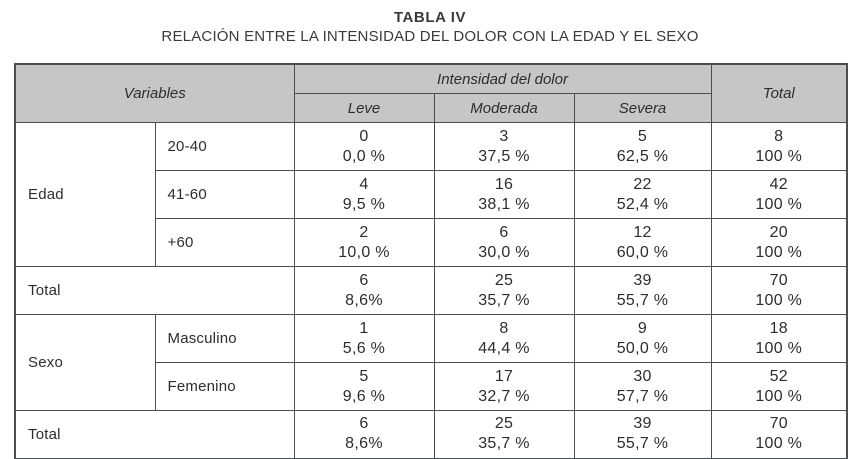  What do you see at coordinates (224, 194) in the screenshot?
I see `row-label: 41-60` at bounding box center [224, 194].